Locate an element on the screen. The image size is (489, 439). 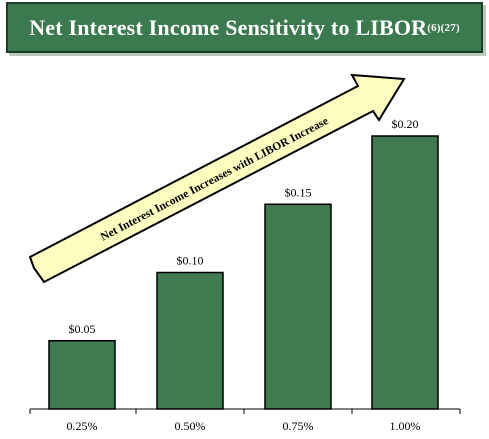
data-label: $0.20 is located at coordinates (405, 124).